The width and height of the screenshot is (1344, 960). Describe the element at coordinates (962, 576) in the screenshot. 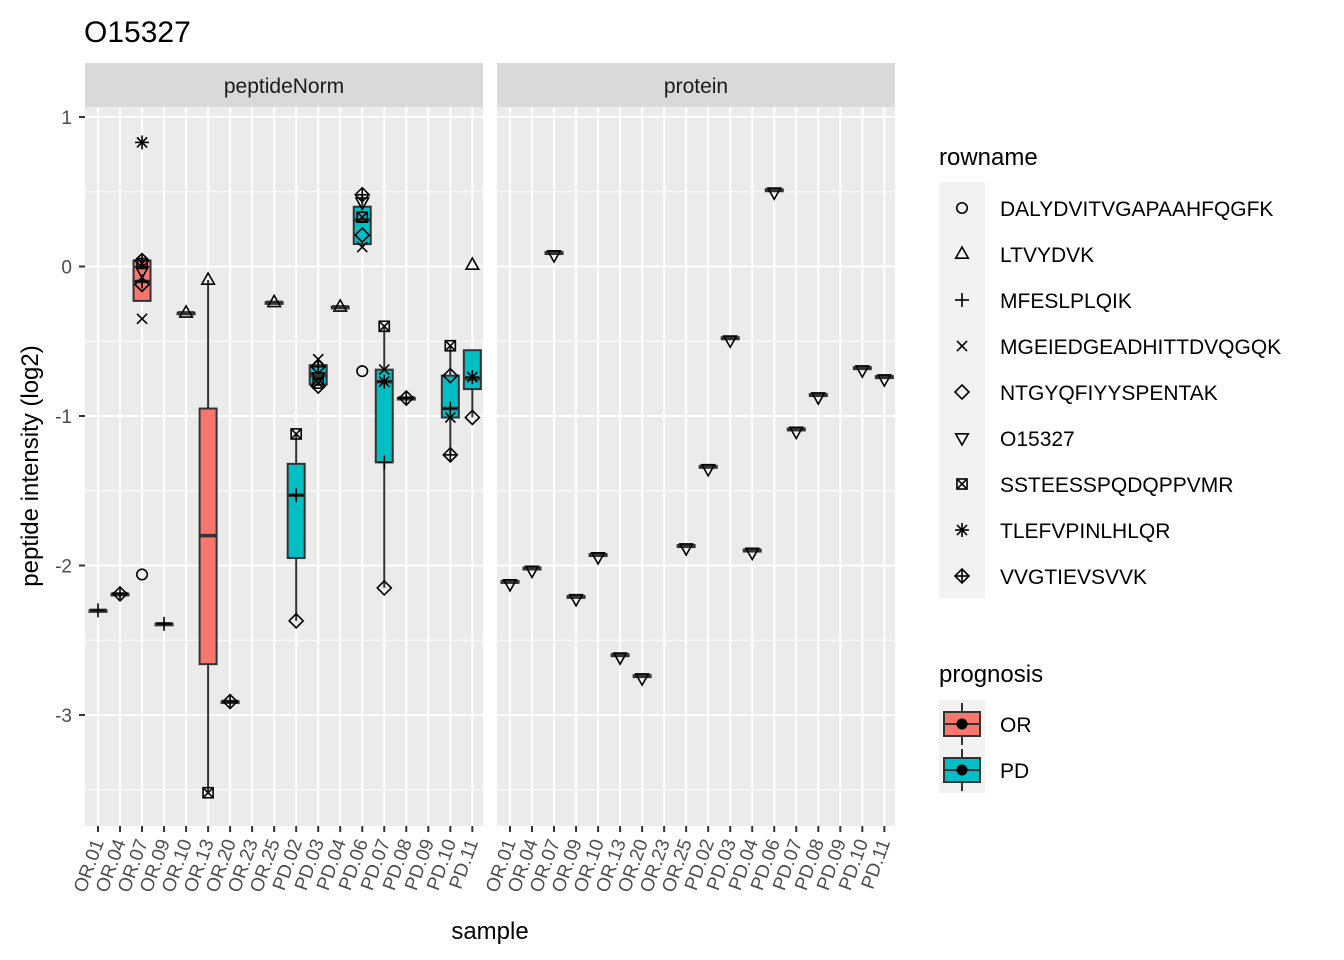

I see `legend-key-diamond-plus` at that location.